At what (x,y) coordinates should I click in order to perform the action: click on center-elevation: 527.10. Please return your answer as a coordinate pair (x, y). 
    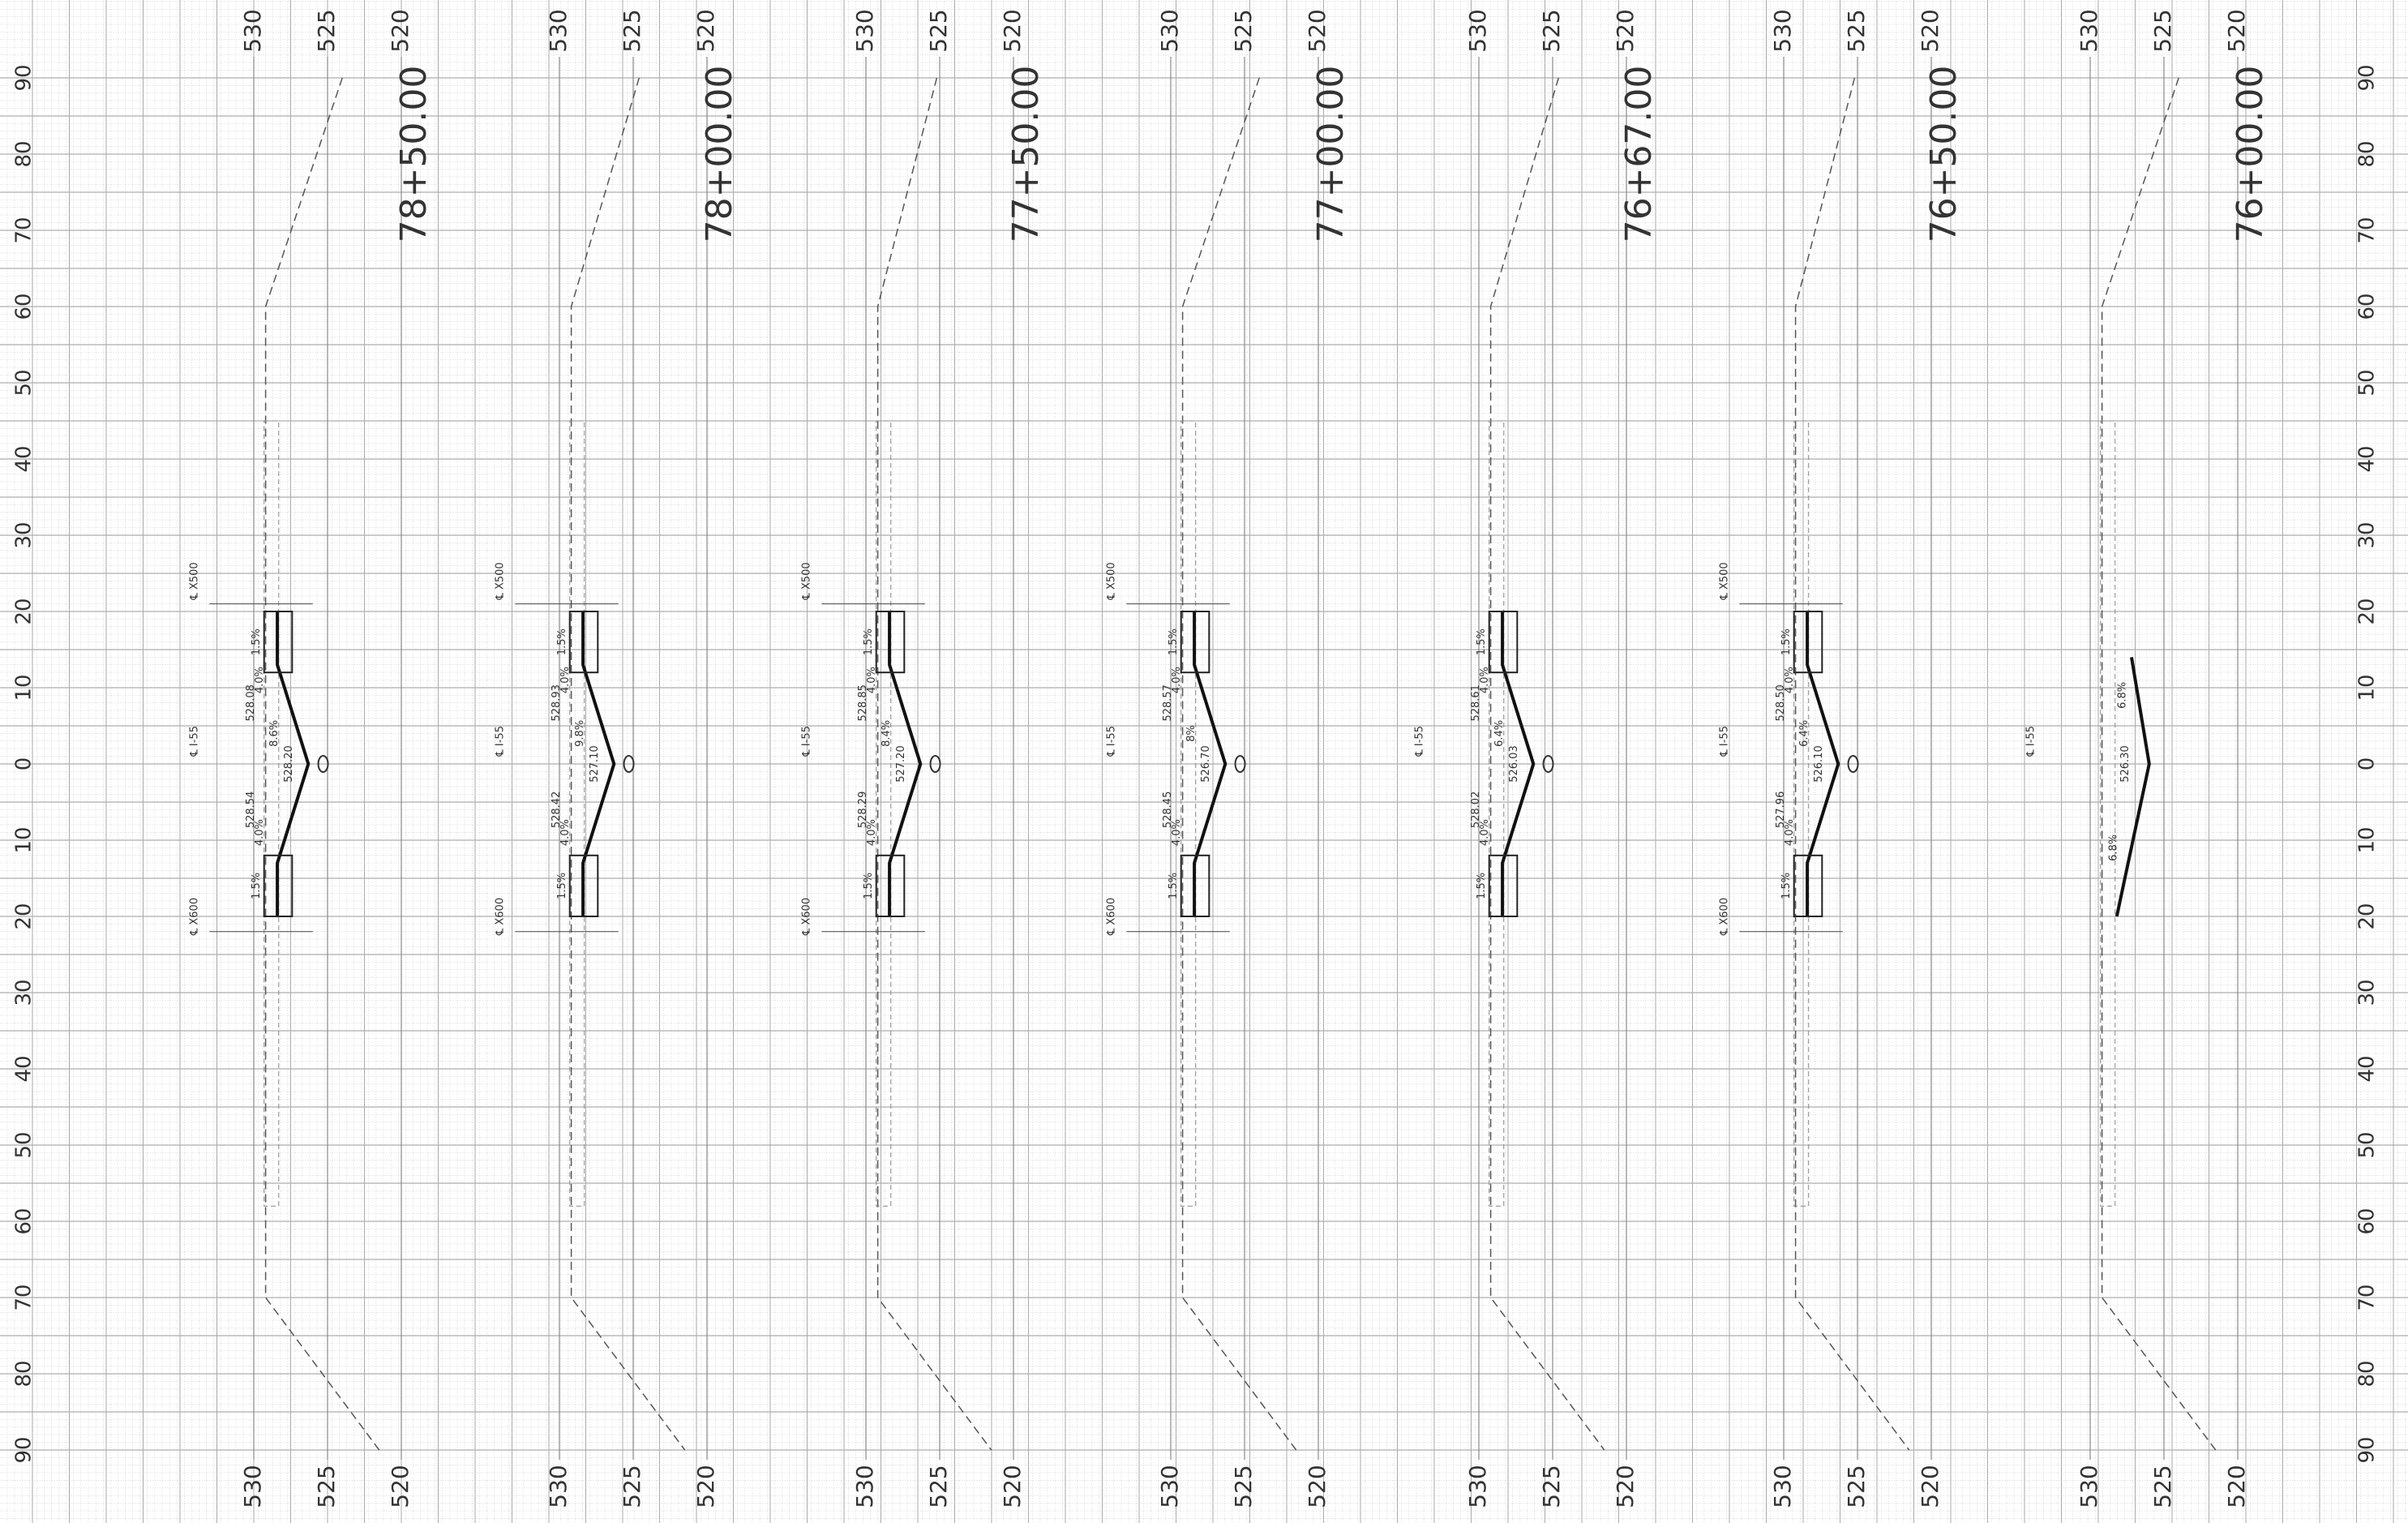
    Looking at the image, I should click on (595, 764).